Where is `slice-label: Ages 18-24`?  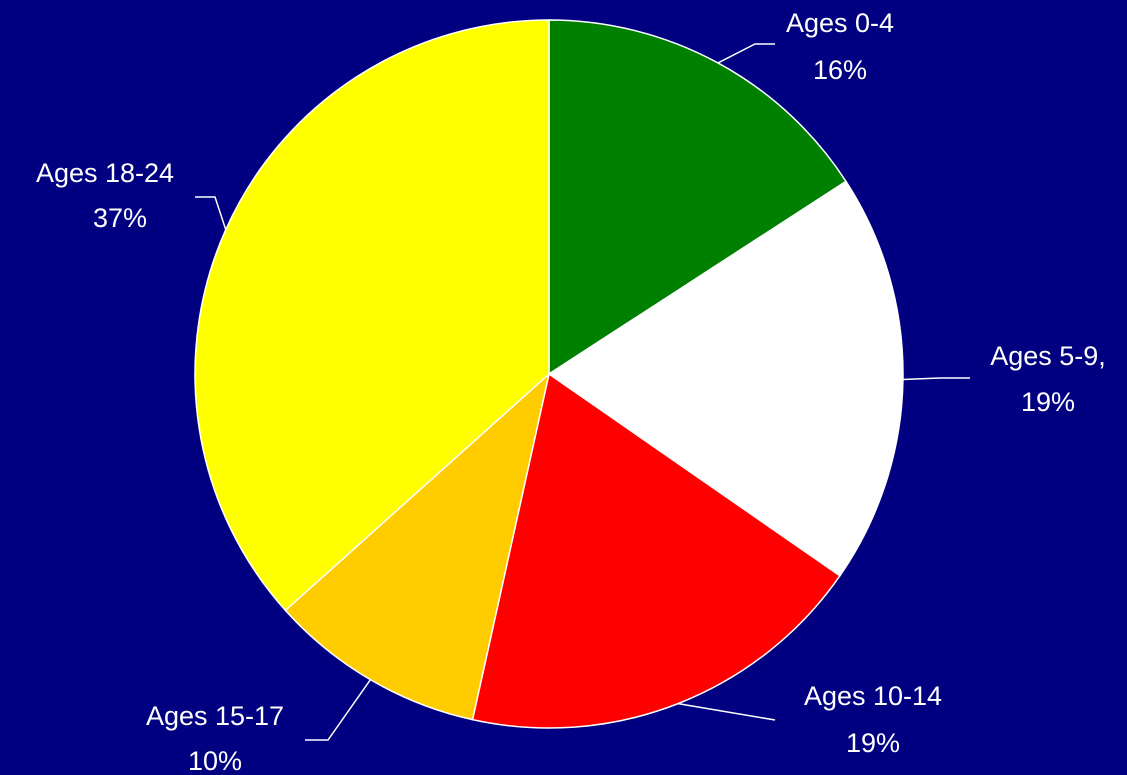
slice-label: Ages 18-24 is located at coordinates (105, 173).